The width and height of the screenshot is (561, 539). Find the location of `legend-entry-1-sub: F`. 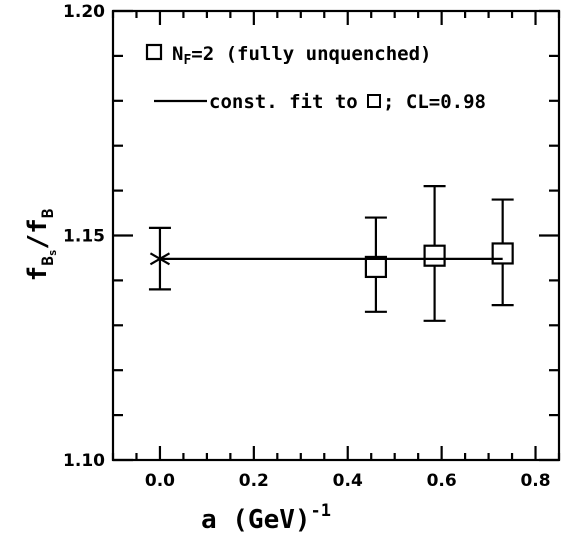

legend-entry-1-sub: F is located at coordinates (187, 60).